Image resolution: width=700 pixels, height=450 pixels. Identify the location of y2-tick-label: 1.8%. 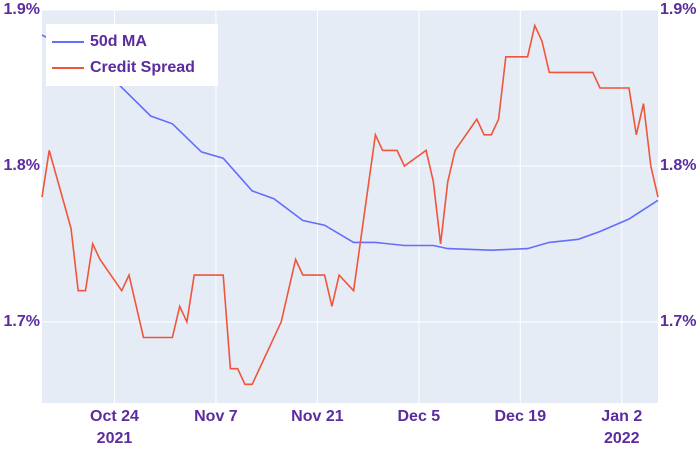
(678, 165).